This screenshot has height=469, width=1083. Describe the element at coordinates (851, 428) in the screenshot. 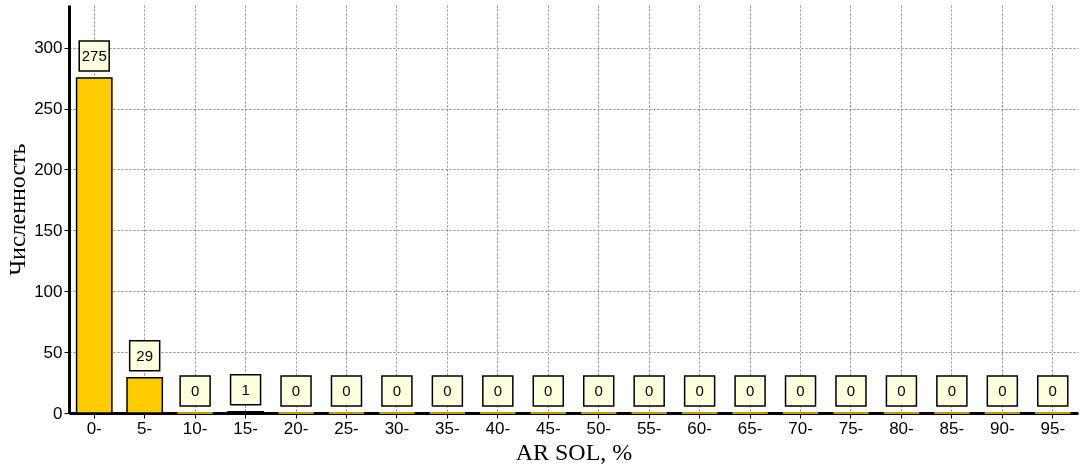

I see `x-tick-label: 75-` at that location.